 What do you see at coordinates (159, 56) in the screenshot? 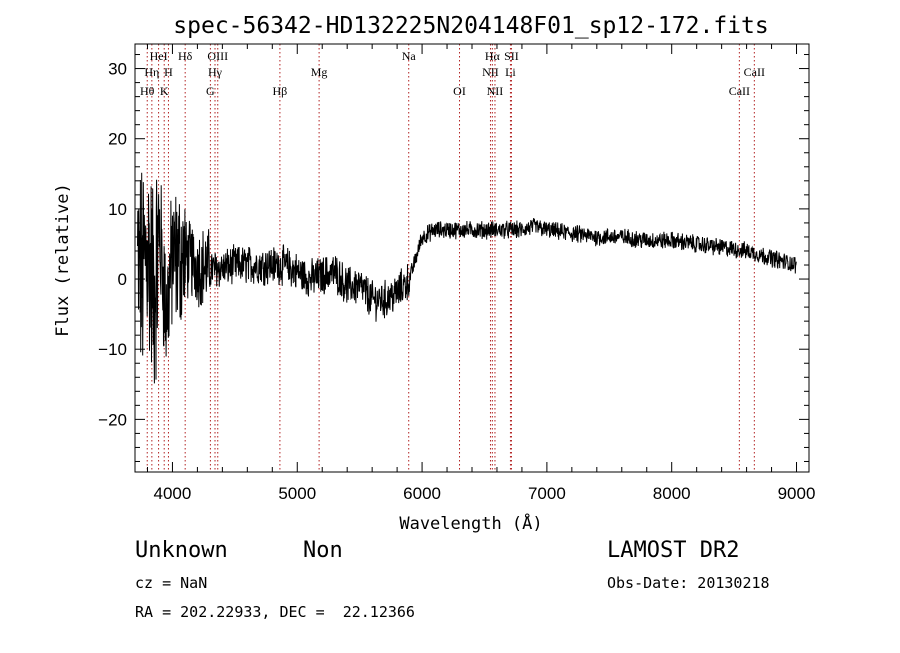
I see `spectral-line-label: HeI` at bounding box center [159, 56].